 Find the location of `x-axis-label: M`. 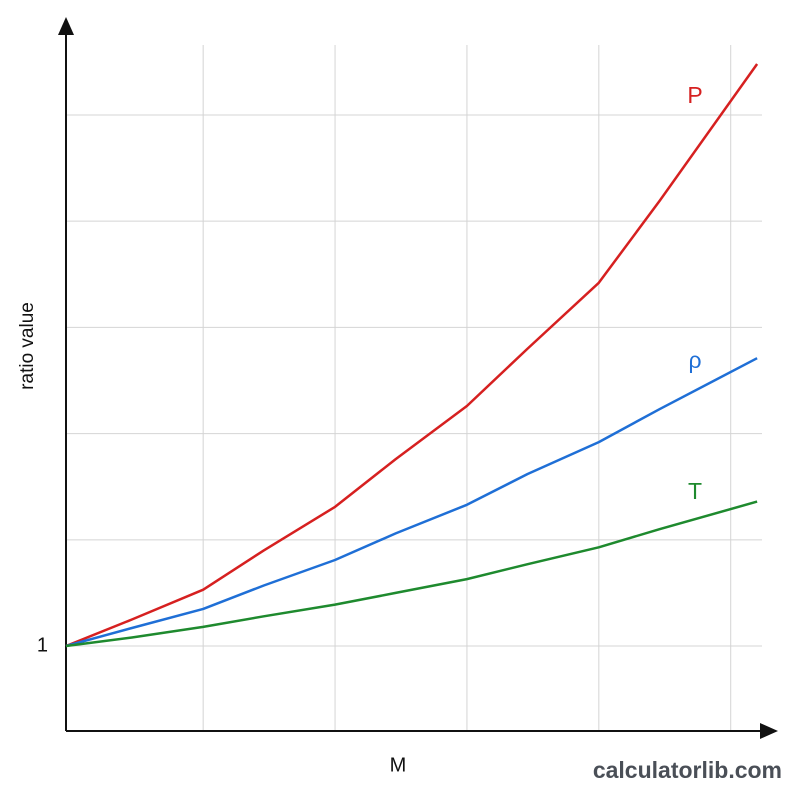

x-axis-label: M is located at coordinates (398, 765).